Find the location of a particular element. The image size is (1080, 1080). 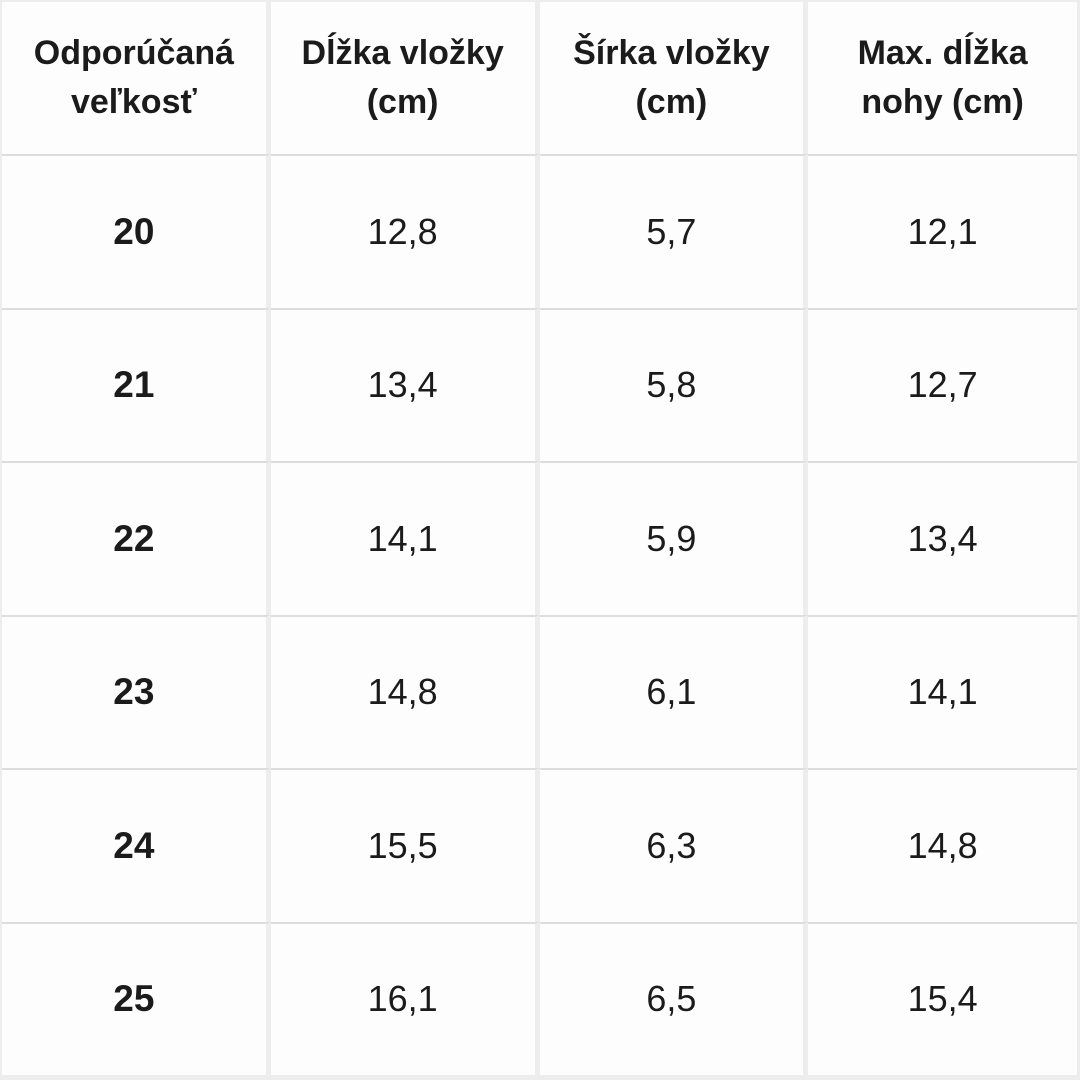

column-header-max-foot-length: Max. dĺžka nohy (cm) is located at coordinates (942, 78).